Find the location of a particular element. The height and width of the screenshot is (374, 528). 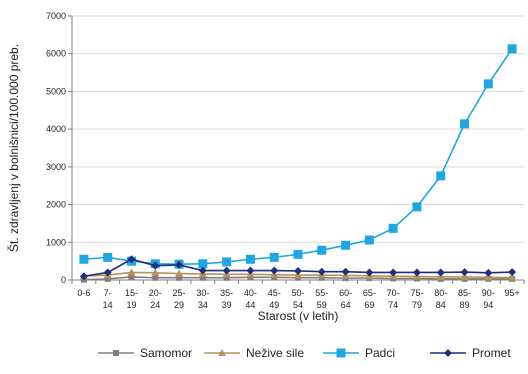

x-tick-label: 15- is located at coordinates (131, 293).